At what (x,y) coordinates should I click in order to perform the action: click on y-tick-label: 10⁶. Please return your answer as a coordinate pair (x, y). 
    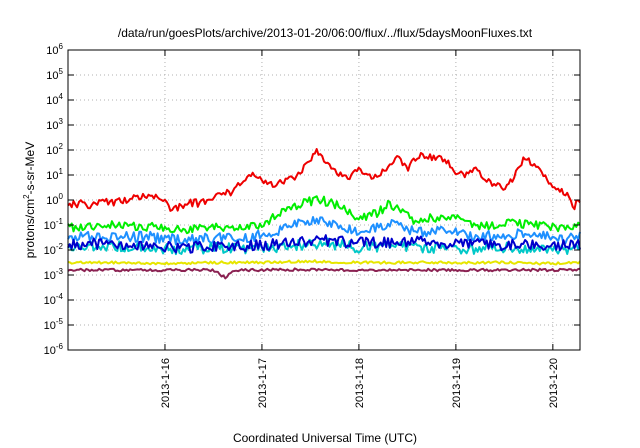
    Looking at the image, I should click on (54, 49).